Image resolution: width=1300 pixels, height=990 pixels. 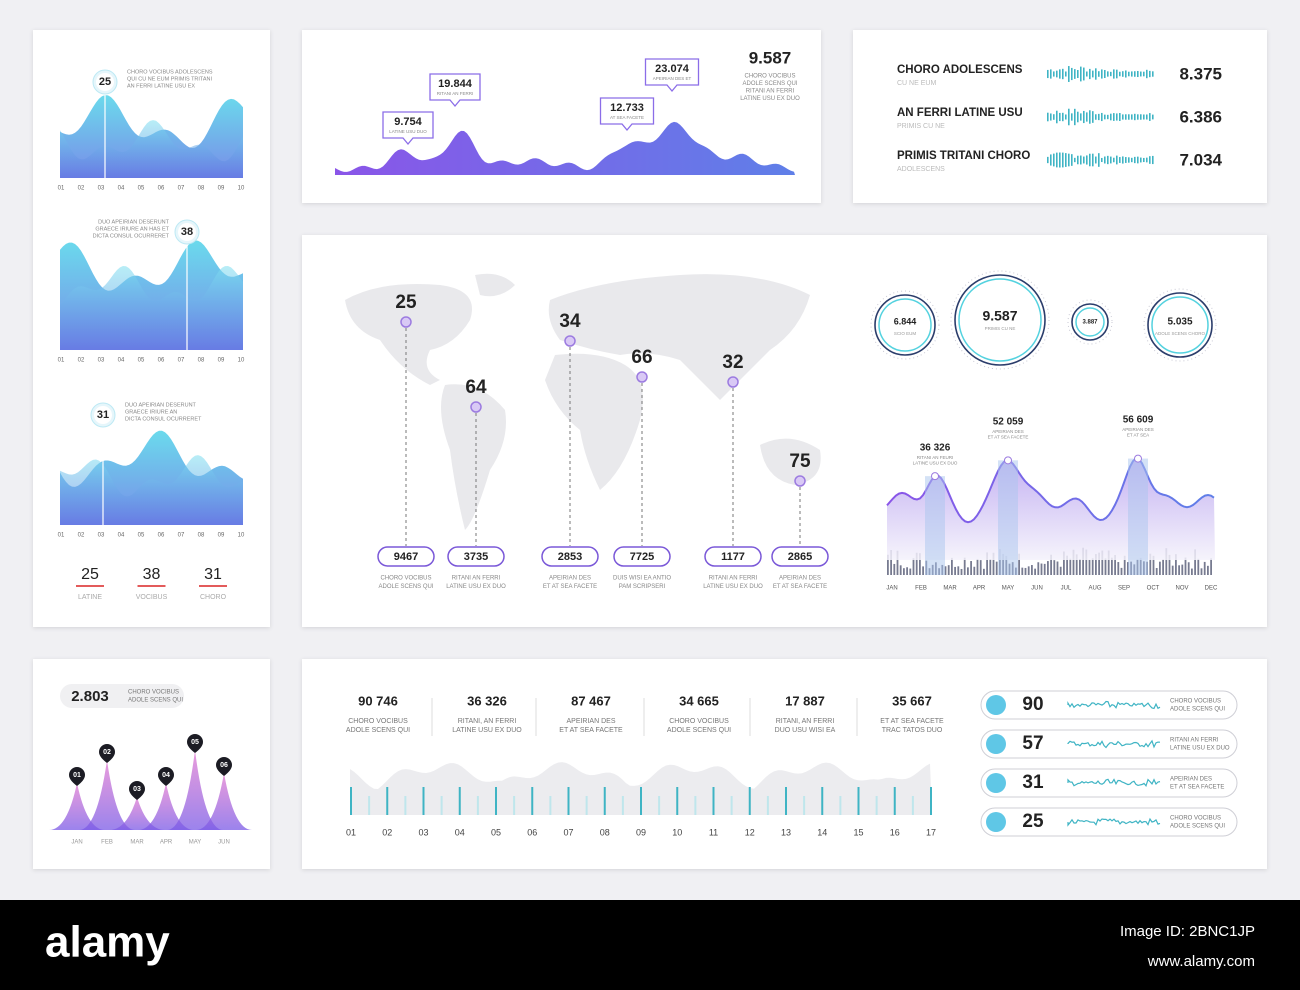 What do you see at coordinates (151, 308) in the screenshot?
I see `wave-area` at bounding box center [151, 308].